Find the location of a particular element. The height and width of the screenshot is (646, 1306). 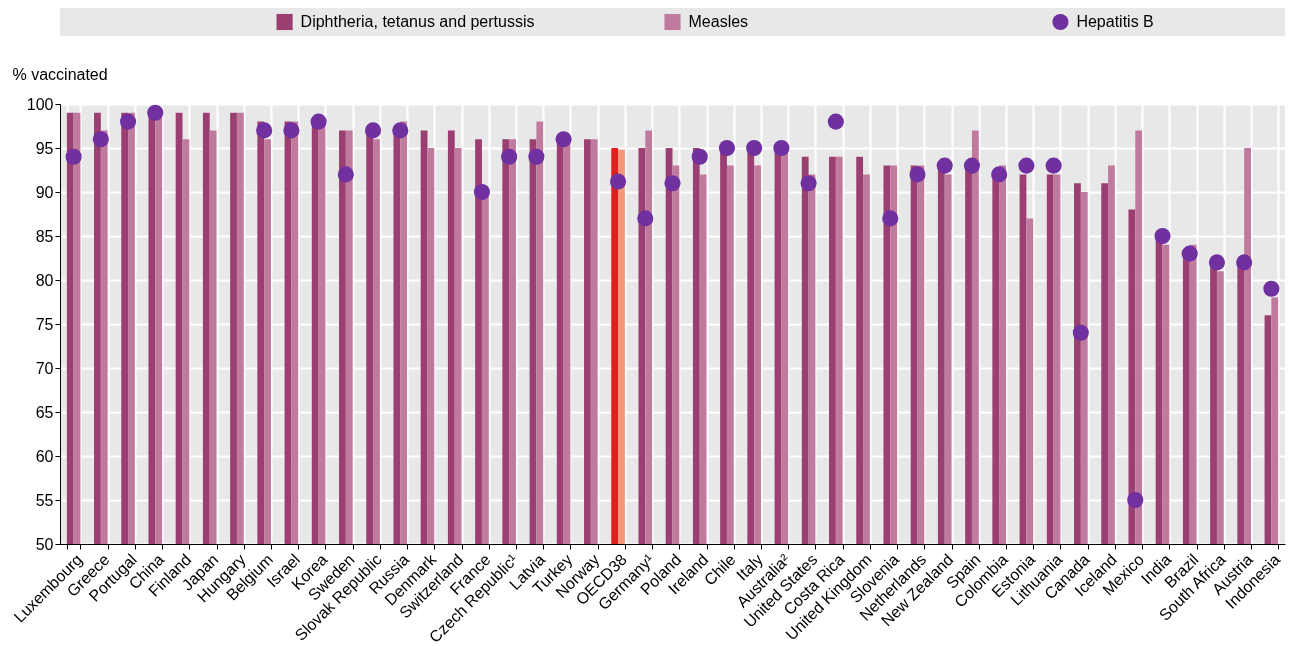

legend-label: Hepatitis B is located at coordinates (1115, 21).